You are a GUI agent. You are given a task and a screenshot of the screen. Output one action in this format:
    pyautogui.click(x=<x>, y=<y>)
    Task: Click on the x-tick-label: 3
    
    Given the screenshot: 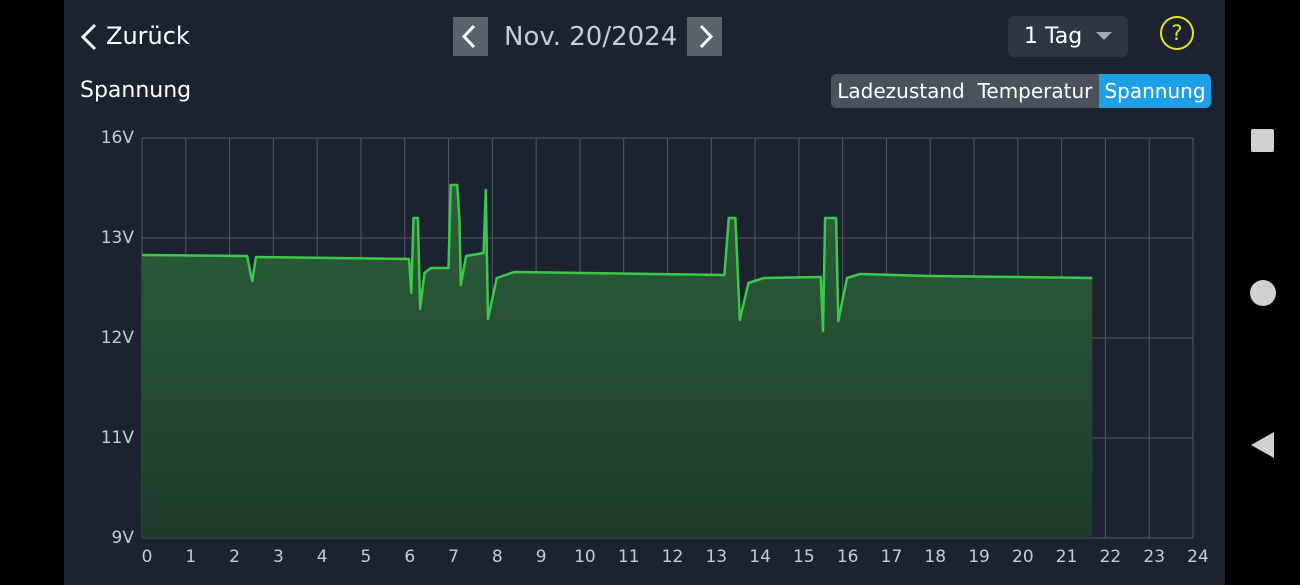 What is the action you would take?
    pyautogui.click(x=278, y=557)
    